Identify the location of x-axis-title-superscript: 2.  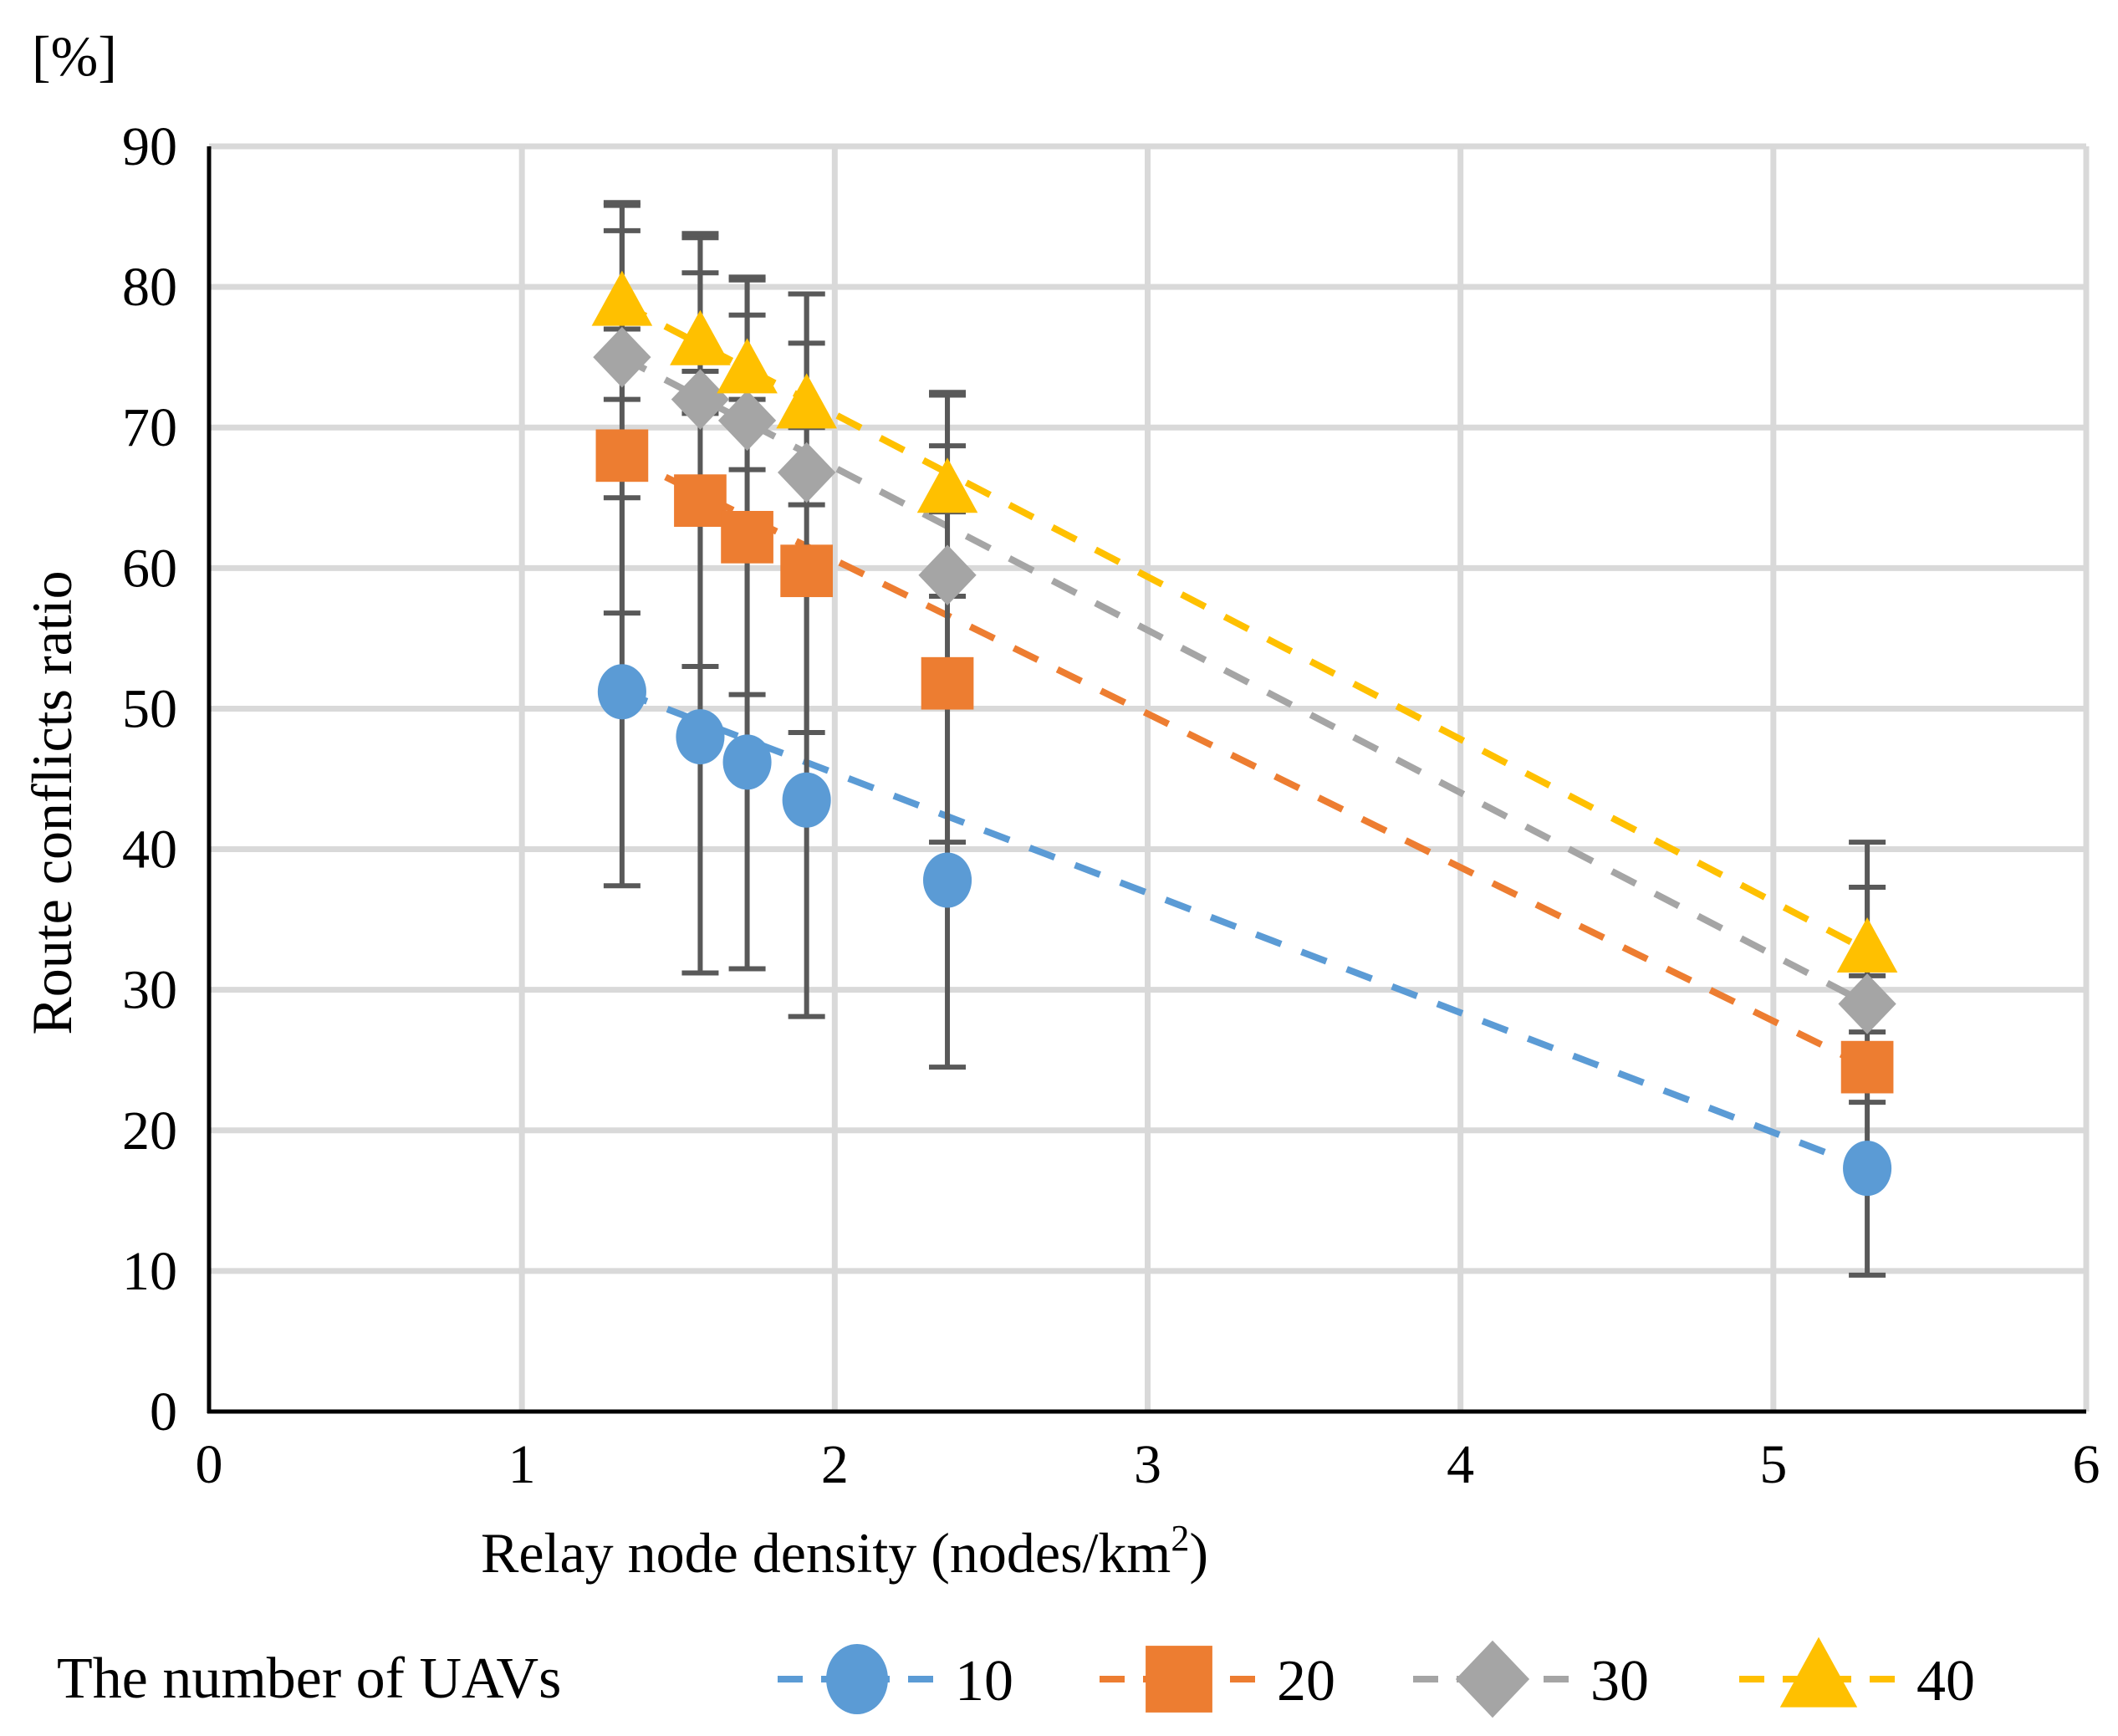
(1180, 1538).